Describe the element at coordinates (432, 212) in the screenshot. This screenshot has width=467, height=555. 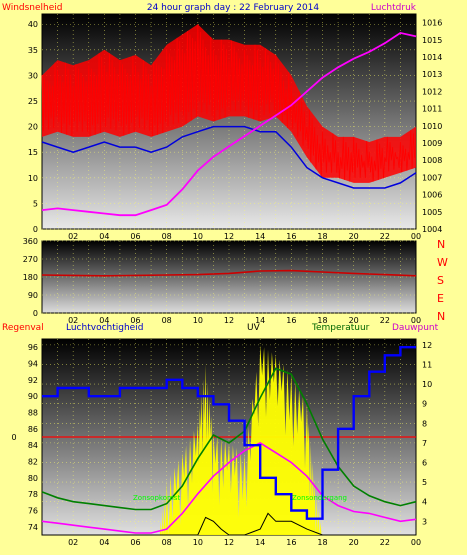
I see `y-right-tick-label: 1005` at that location.